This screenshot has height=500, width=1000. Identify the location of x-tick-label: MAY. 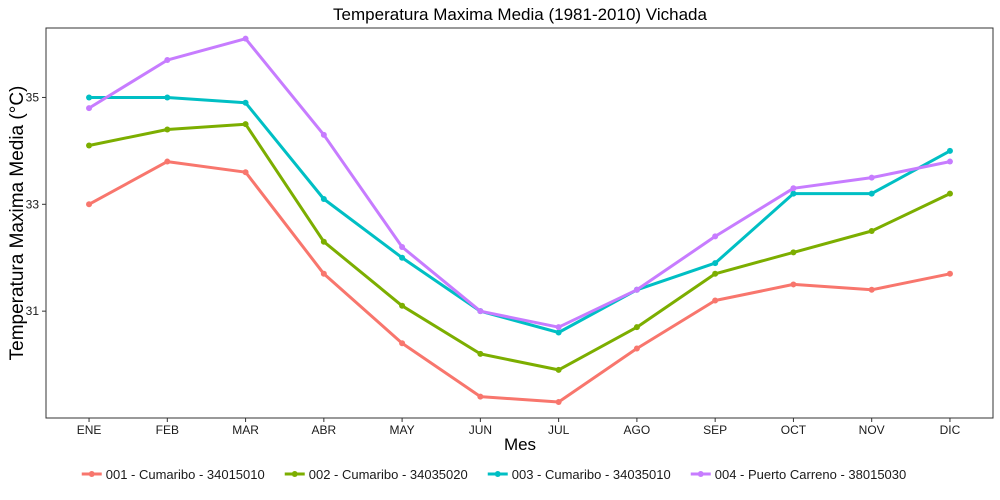
(402, 430).